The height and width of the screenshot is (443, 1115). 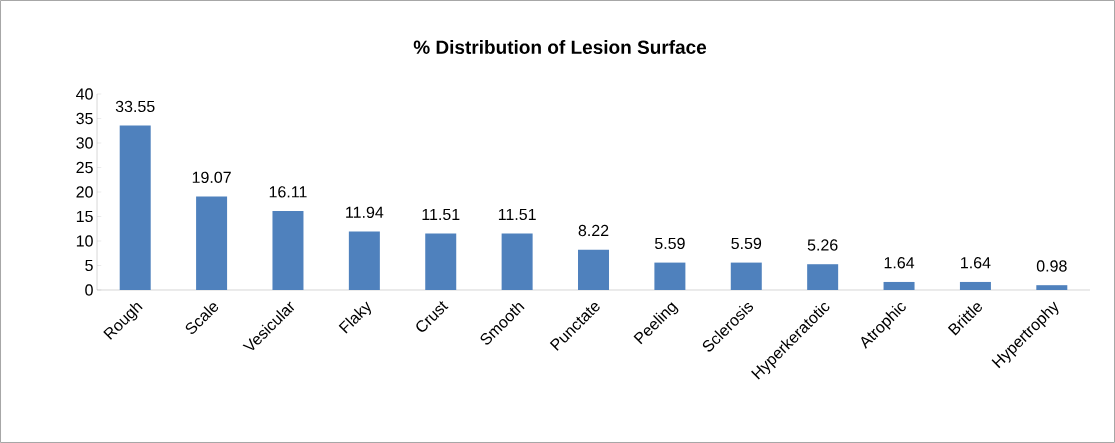 What do you see at coordinates (84, 216) in the screenshot?
I see `y-tick-label: 15` at bounding box center [84, 216].